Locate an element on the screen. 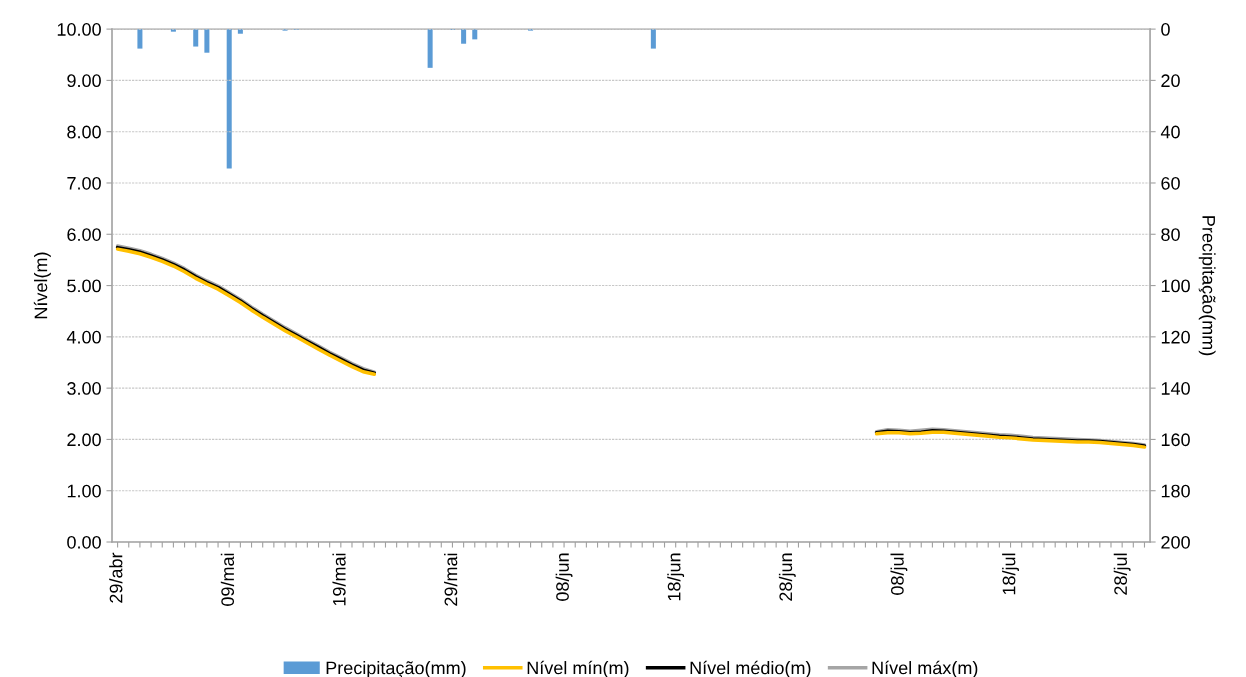 This screenshot has height=677, width=1246. x-tick-label: 09/mai is located at coordinates (227, 579).